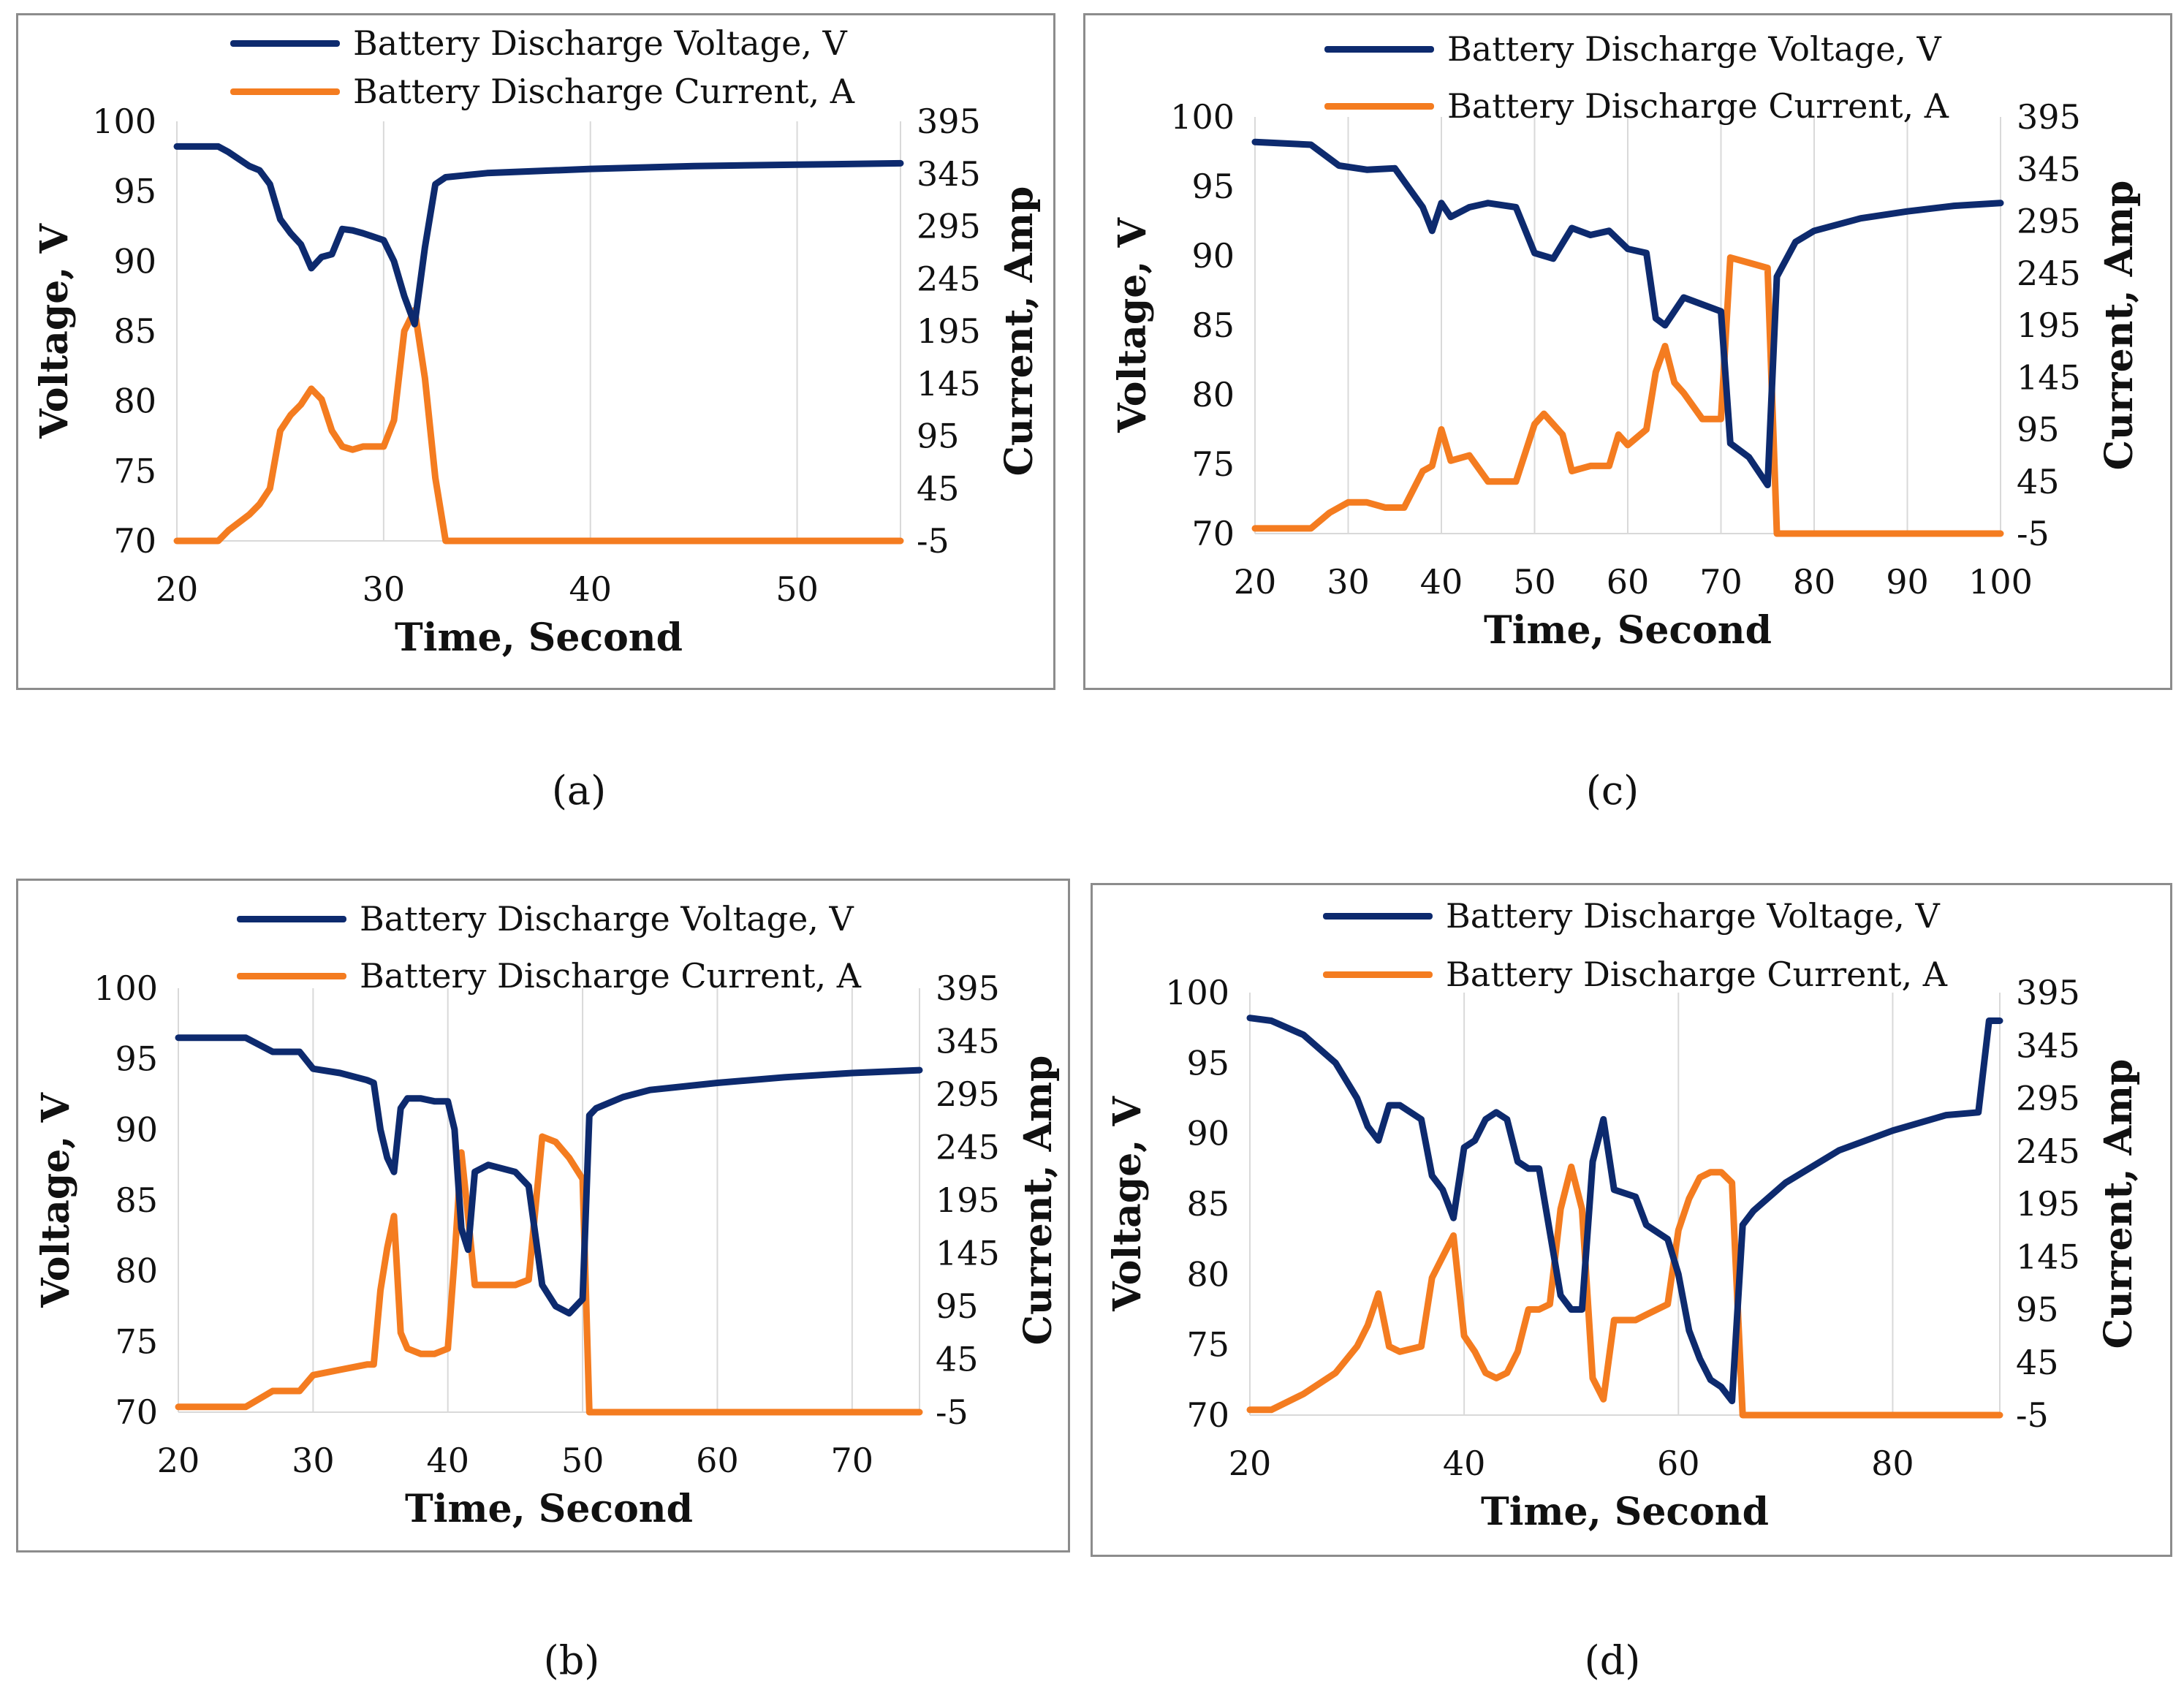  I want to click on x-tick-label: 100, so click(2000, 582).